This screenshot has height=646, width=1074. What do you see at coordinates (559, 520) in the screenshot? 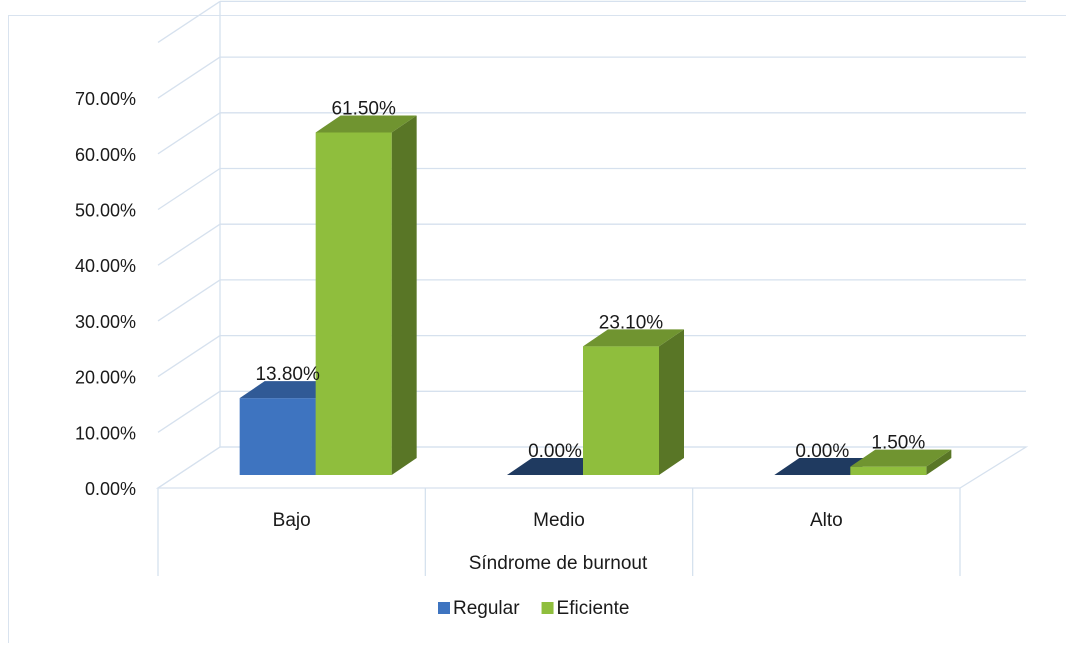
I see `x-tick-label: Medio` at bounding box center [559, 520].